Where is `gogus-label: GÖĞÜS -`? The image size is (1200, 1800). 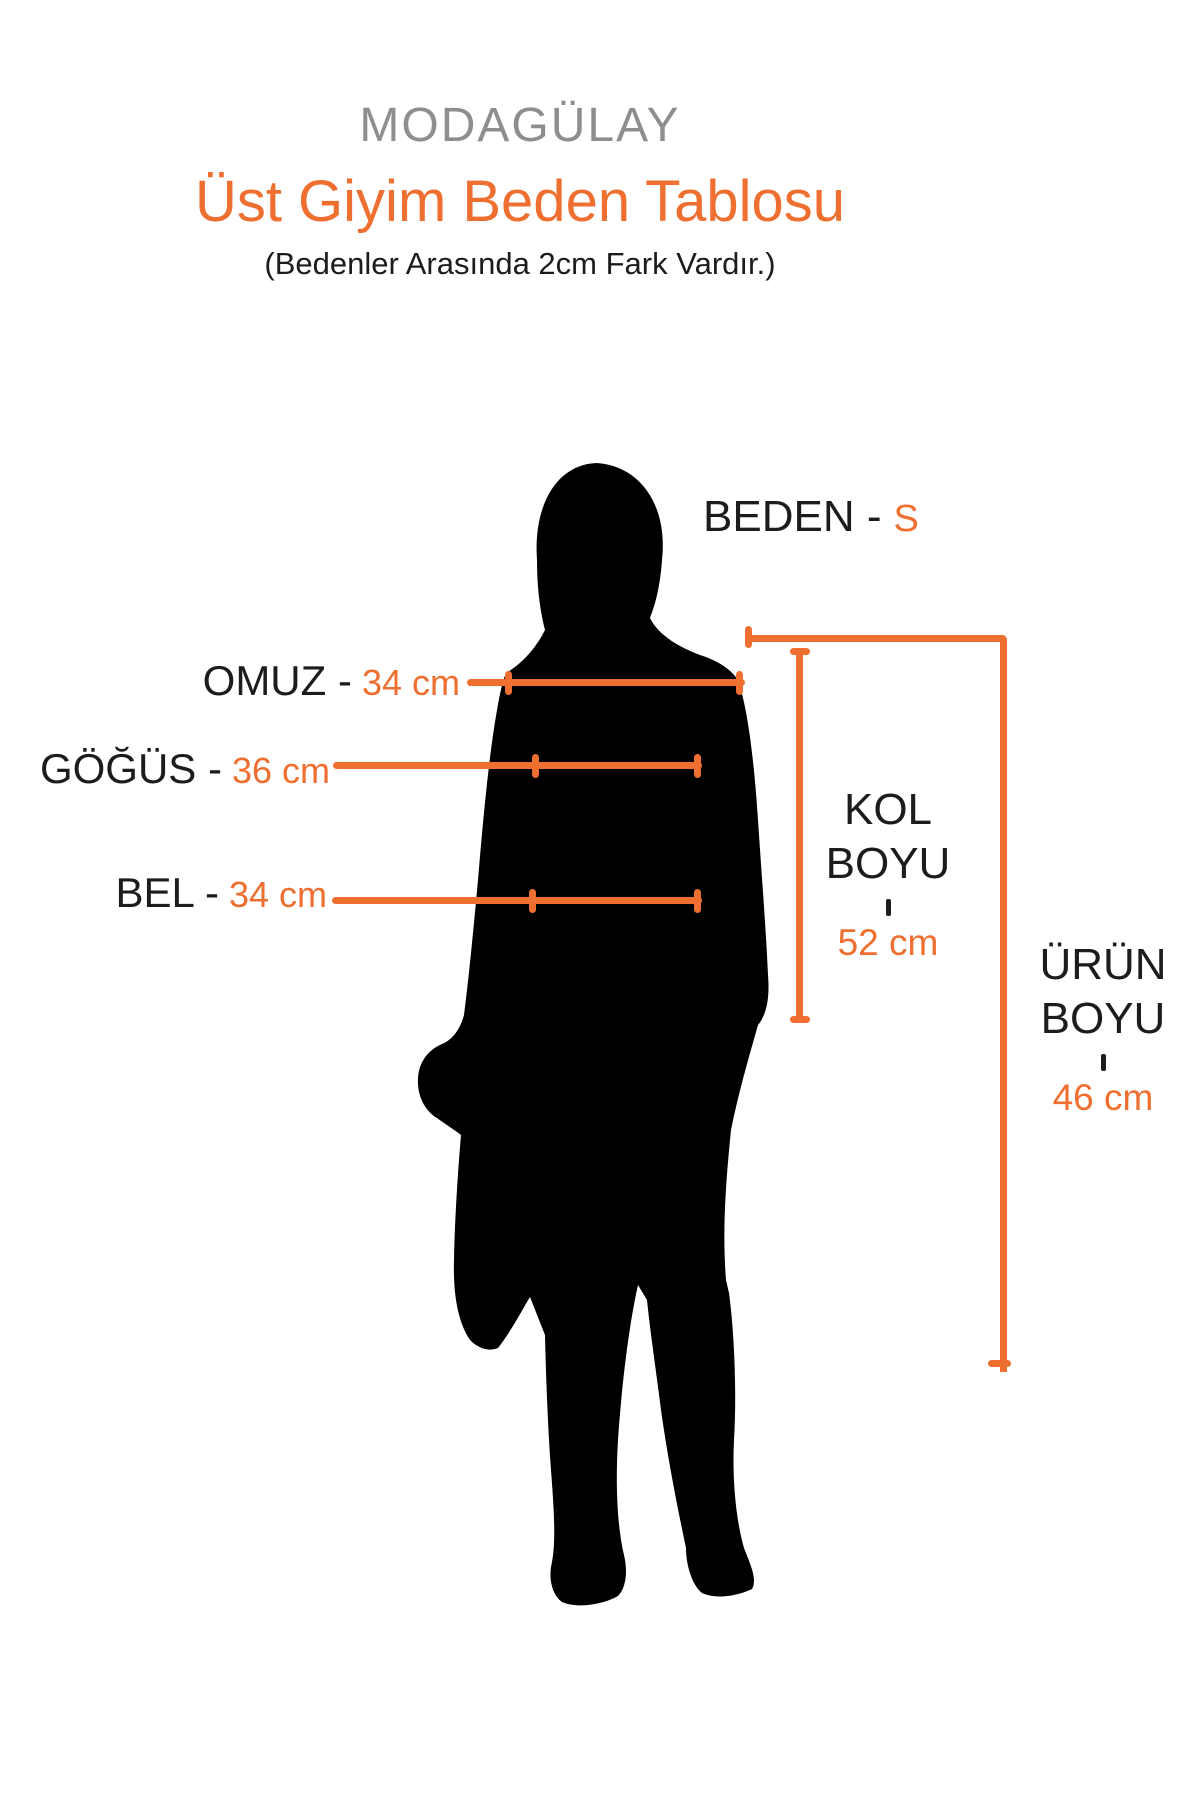 gogus-label: GÖĞÜS - is located at coordinates (130, 768).